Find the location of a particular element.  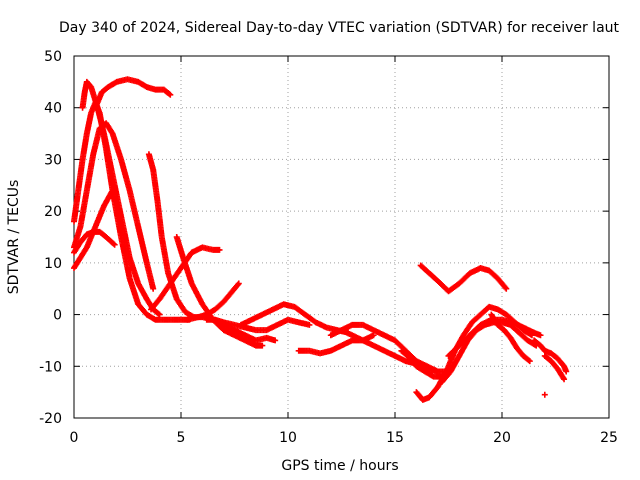

y-tick-label: 0 is located at coordinates (57, 316).